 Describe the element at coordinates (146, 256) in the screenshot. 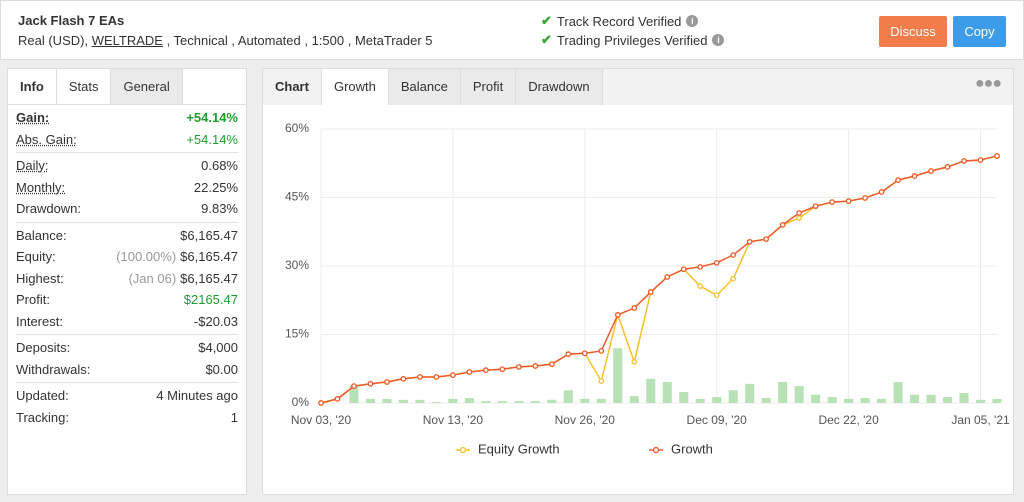

I see `stat-note: (100.00%)` at that location.